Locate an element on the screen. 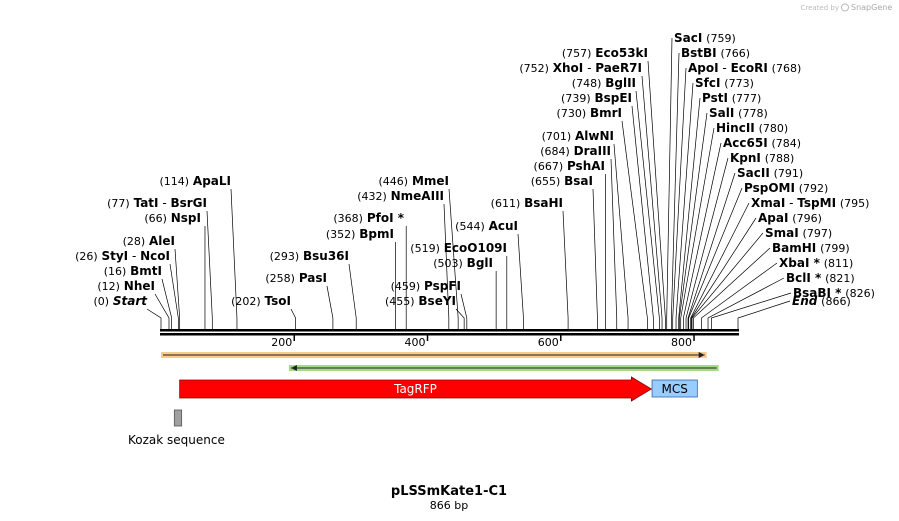 The width and height of the screenshot is (899, 521). site-label-bglii: (748) BglII is located at coordinates (604, 83).